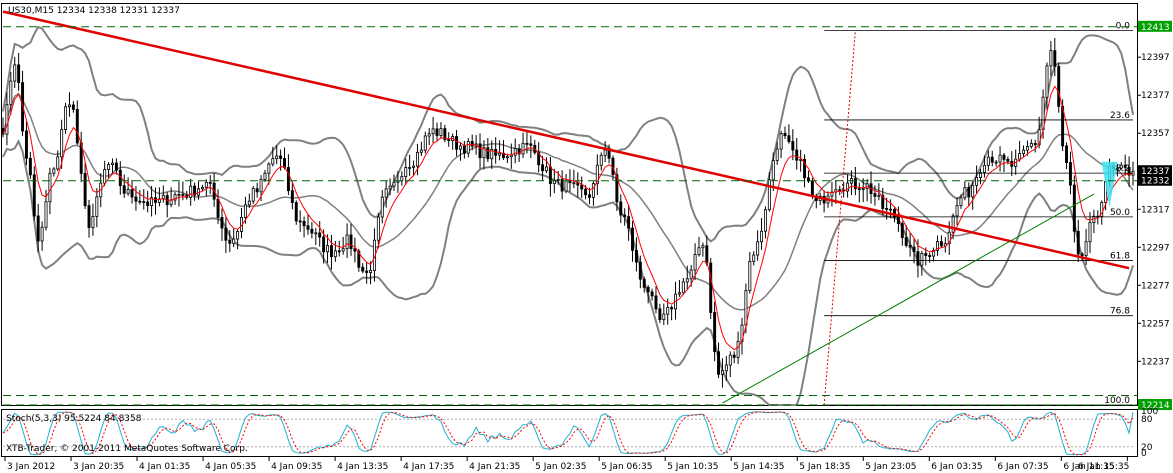 The width and height of the screenshot is (1173, 473). I want to click on time-tick-label: 6 Jan 15:35, so click(1103, 467).